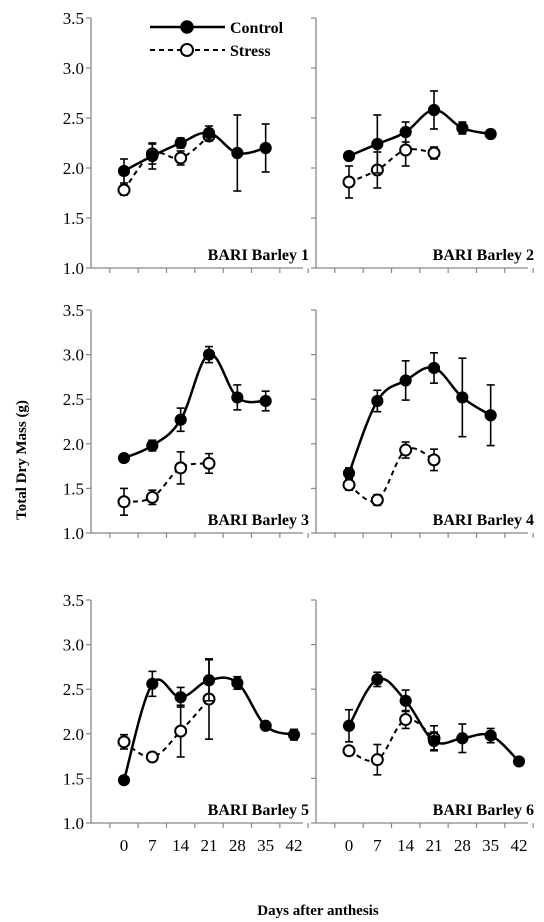 This screenshot has height=922, width=544. Describe the element at coordinates (73, 399) in the screenshot. I see `y-tick-label: 2.5` at that location.